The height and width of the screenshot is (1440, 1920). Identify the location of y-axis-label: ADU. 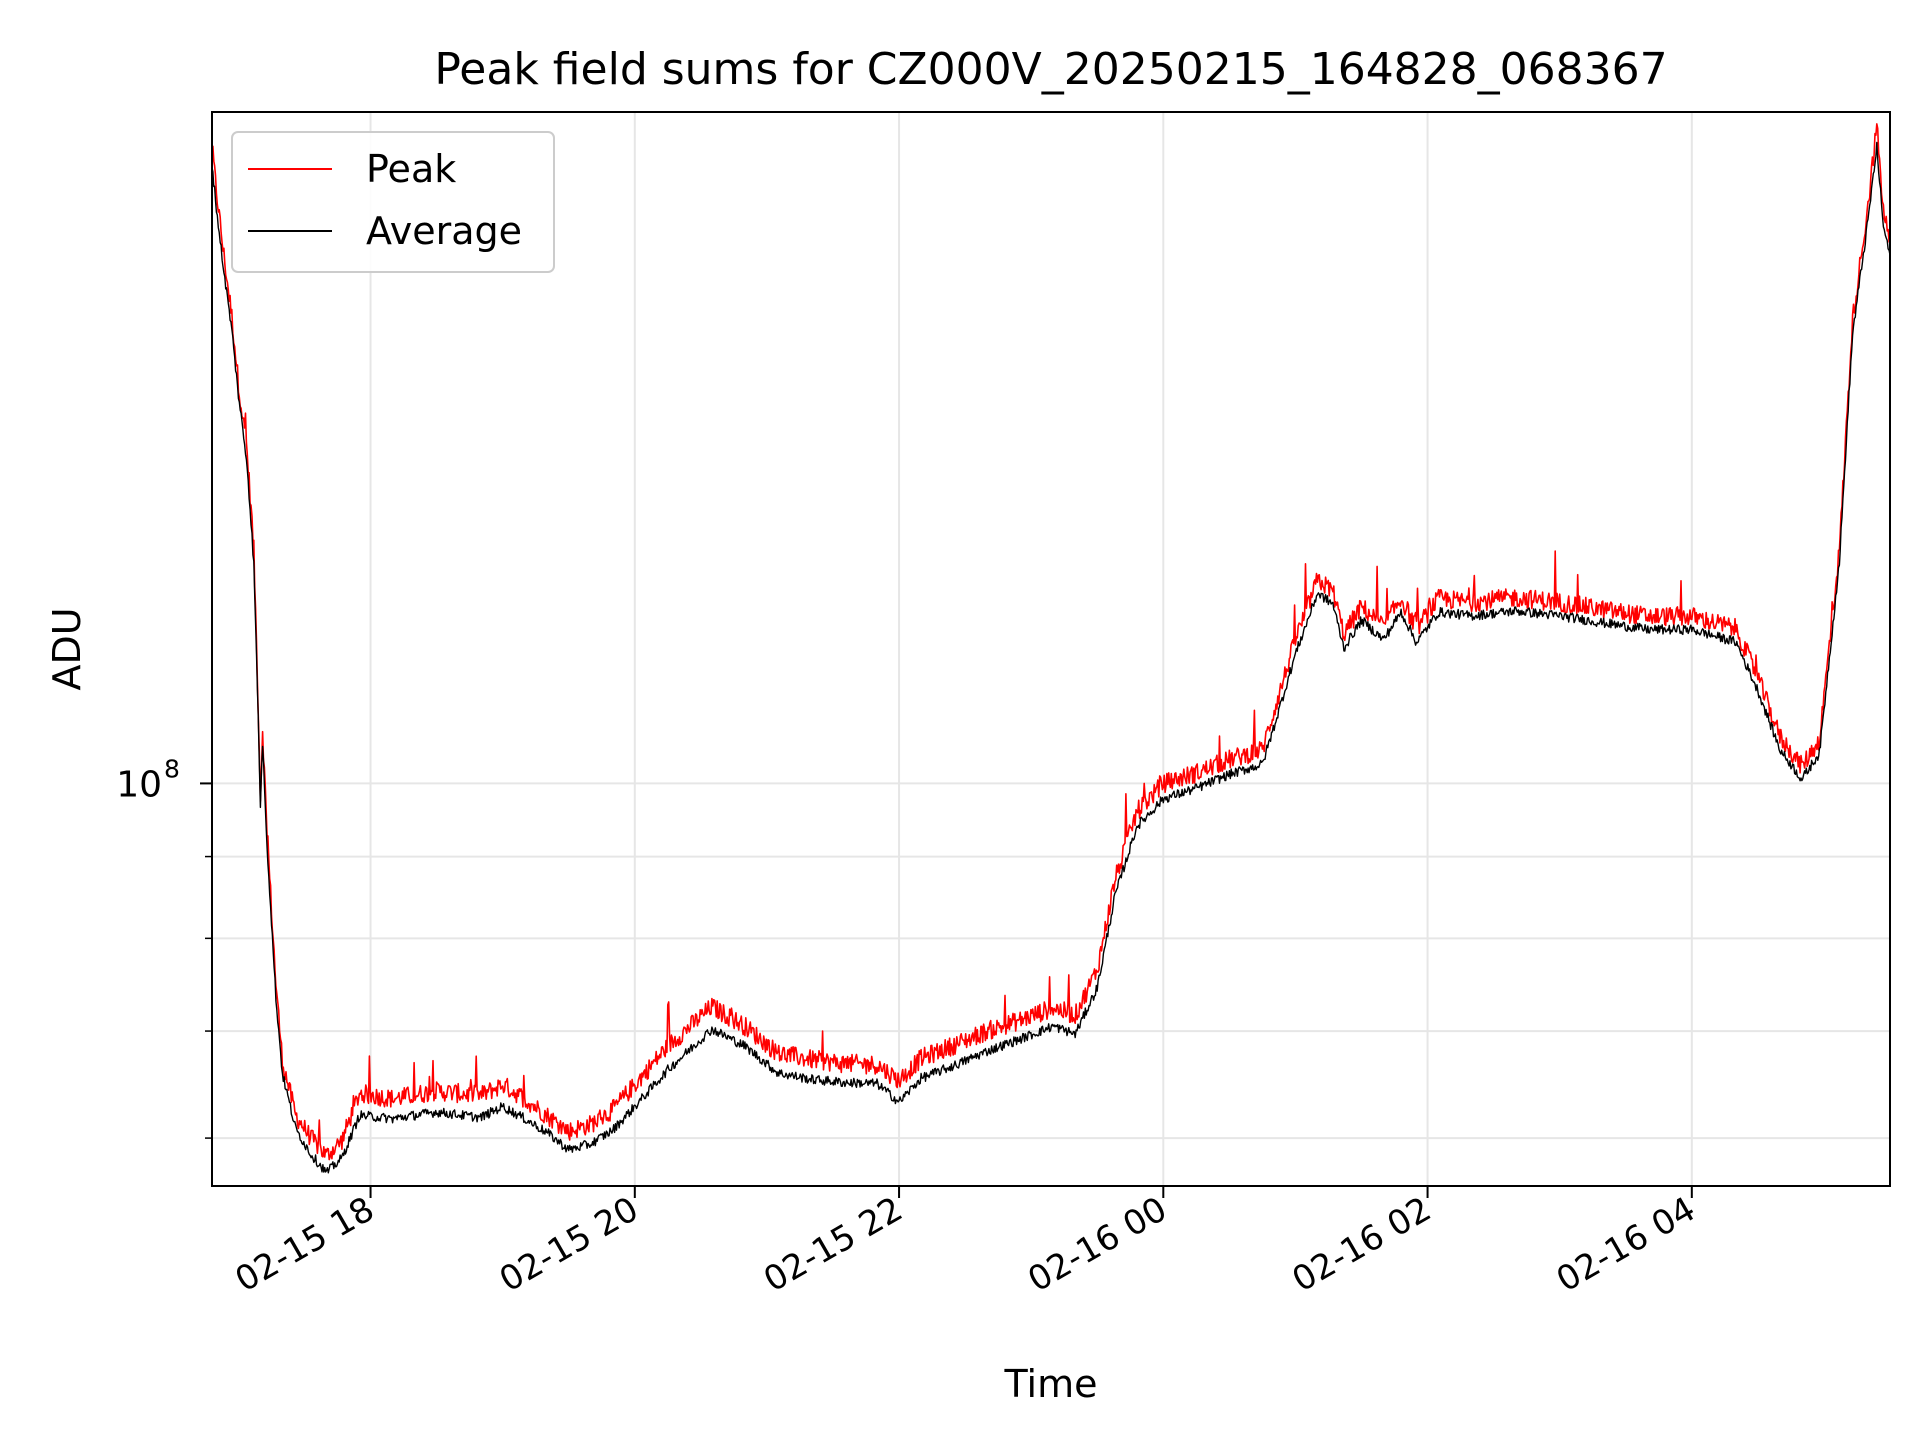
(67, 648).